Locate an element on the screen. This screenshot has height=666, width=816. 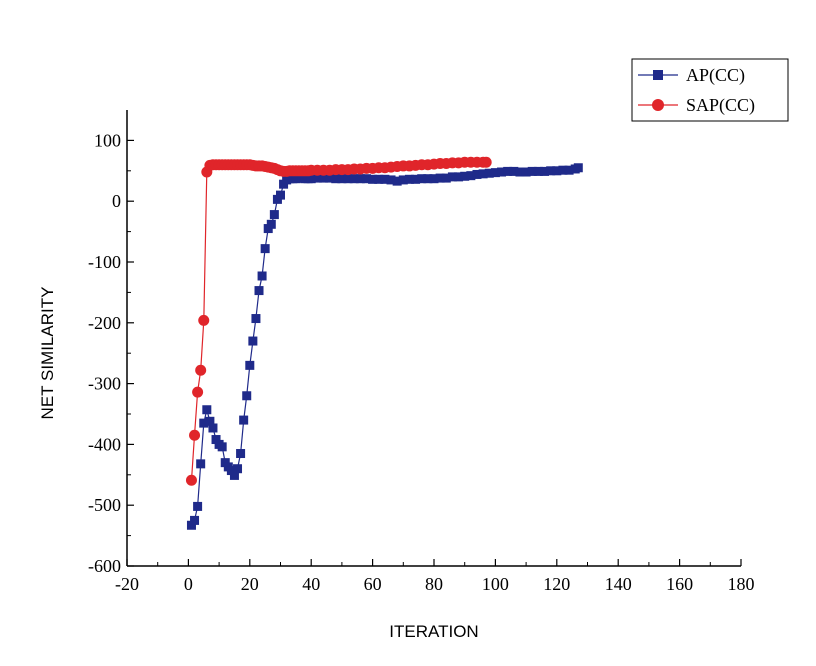
legend-label-SAP(CC): SAP(CC) is located at coordinates (720, 105).